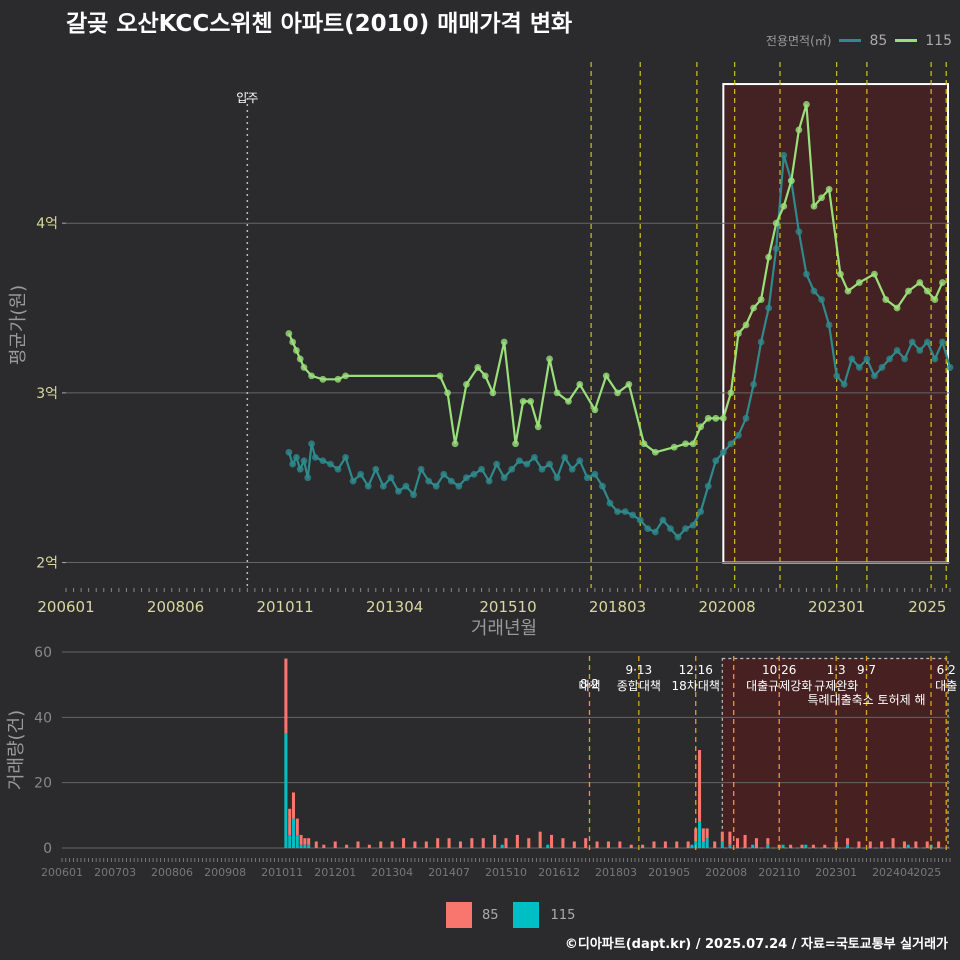 Image resolution: width=960 pixels, height=960 pixels. Describe the element at coordinates (696, 670) in the screenshot. I see `policy-date-label: 12·16` at that location.